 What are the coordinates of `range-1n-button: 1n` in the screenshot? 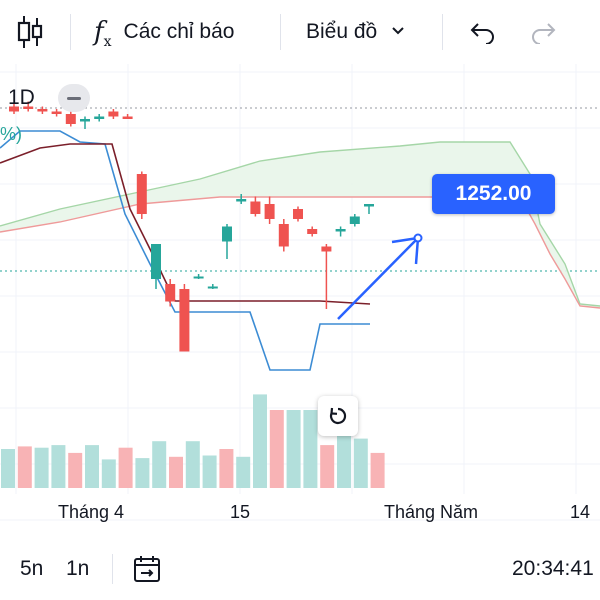 It's located at (78, 568).